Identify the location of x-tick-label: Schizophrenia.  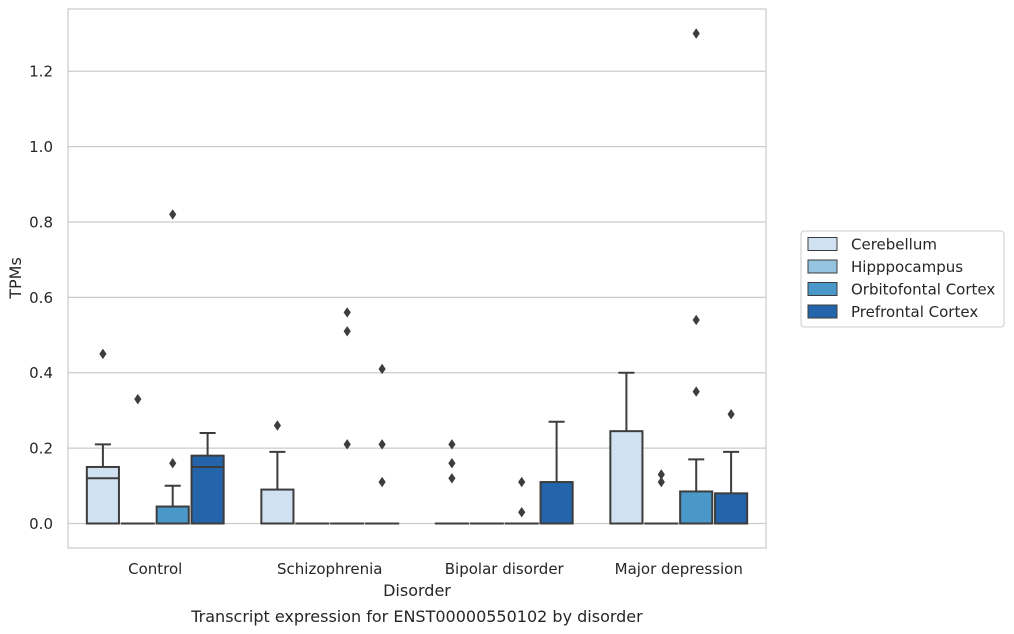
(329, 569).